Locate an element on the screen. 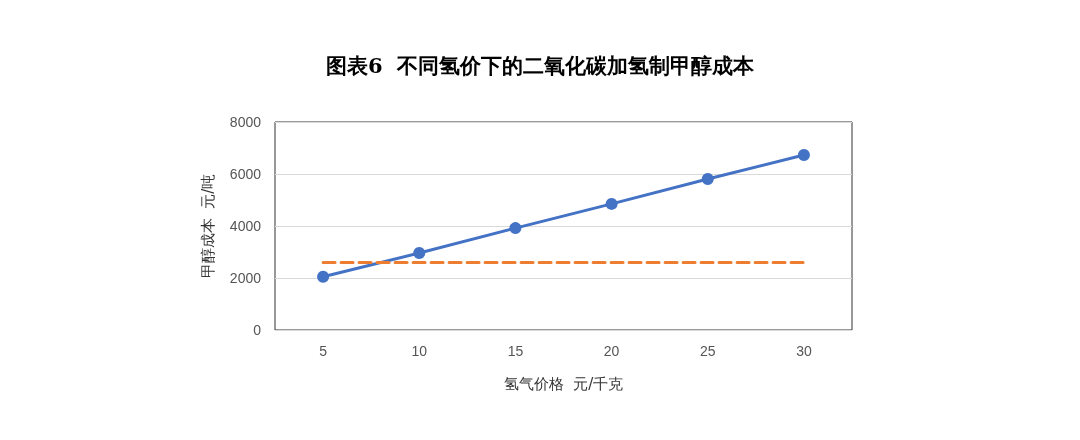 Image resolution: width=1080 pixels, height=440 pixels. x-tick-label: 15 is located at coordinates (515, 351).